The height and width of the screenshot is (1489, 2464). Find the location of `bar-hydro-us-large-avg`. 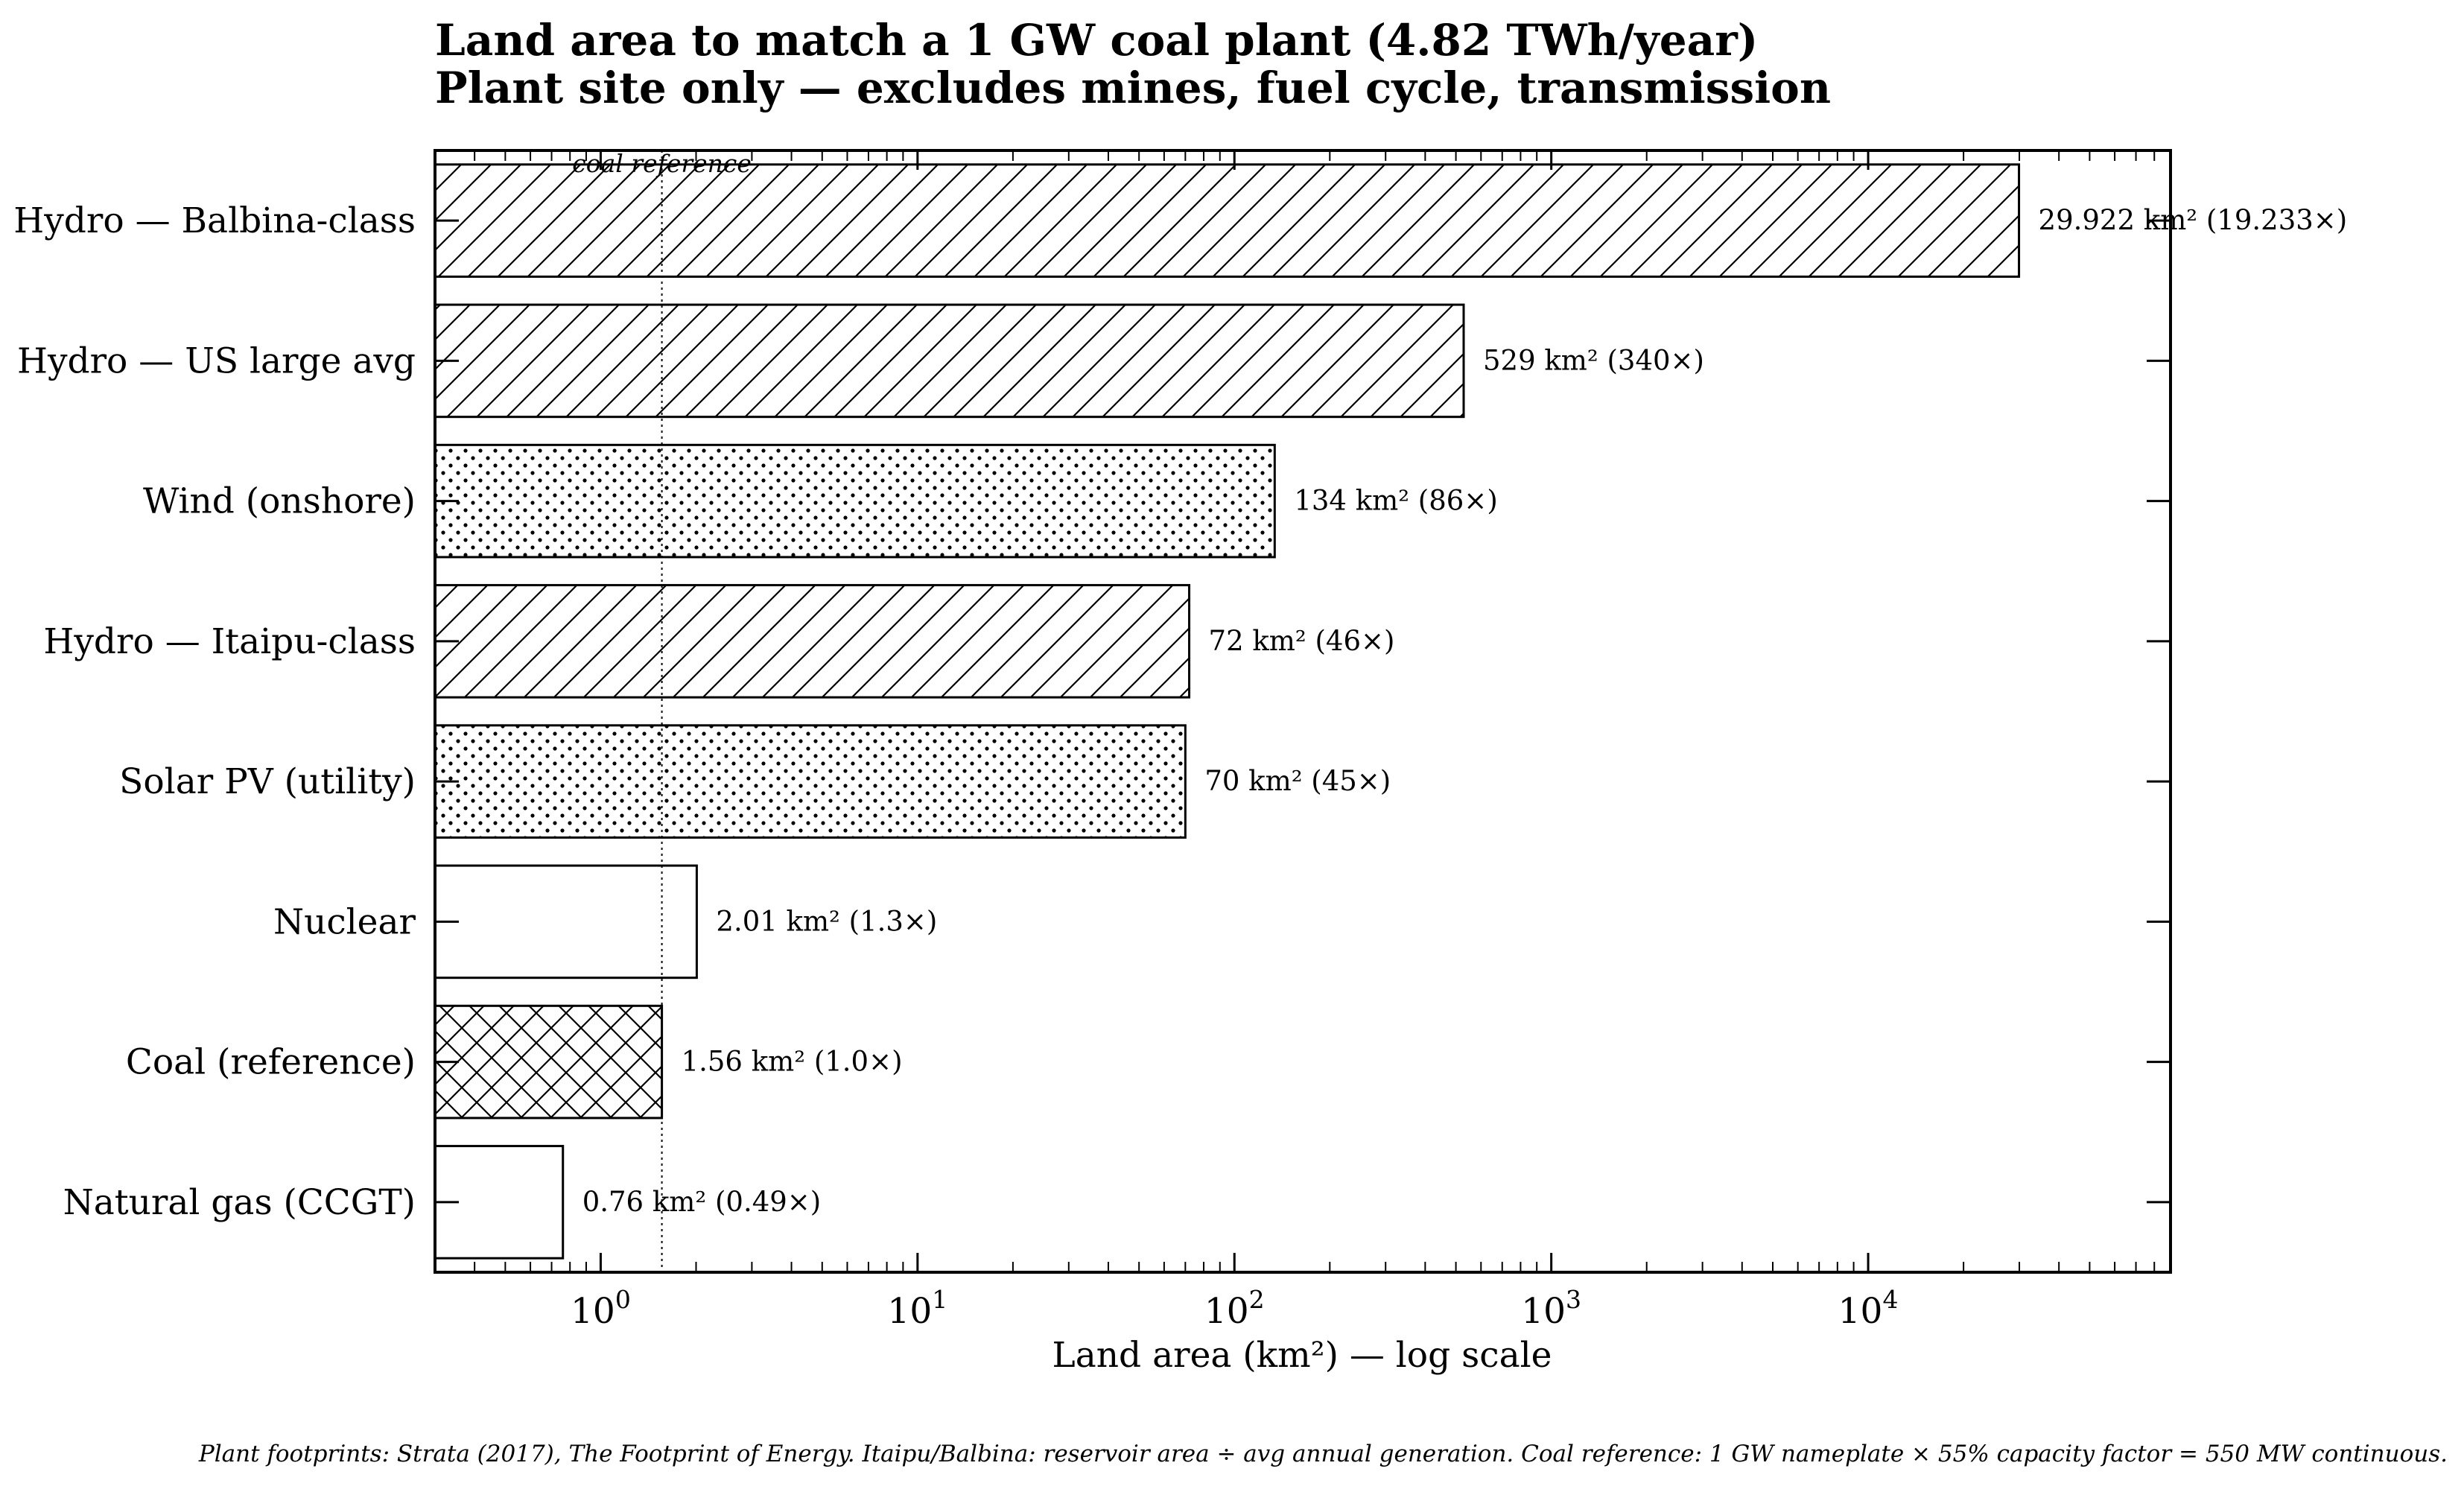

bar-hydro-us-large-avg is located at coordinates (949, 361).